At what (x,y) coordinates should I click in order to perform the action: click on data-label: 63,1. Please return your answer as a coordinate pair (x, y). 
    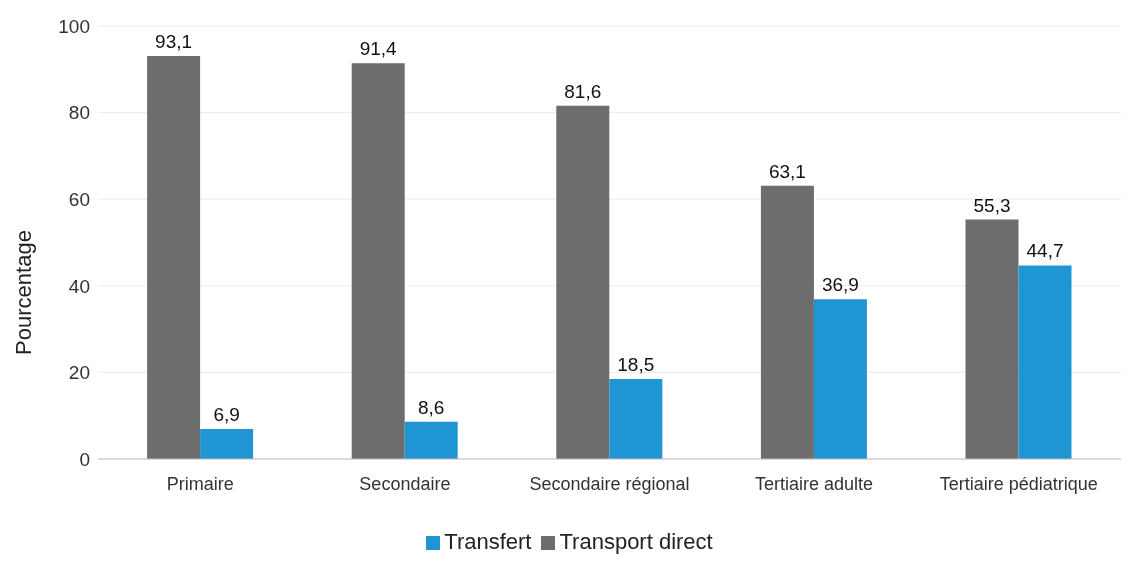
    Looking at the image, I should click on (787, 171).